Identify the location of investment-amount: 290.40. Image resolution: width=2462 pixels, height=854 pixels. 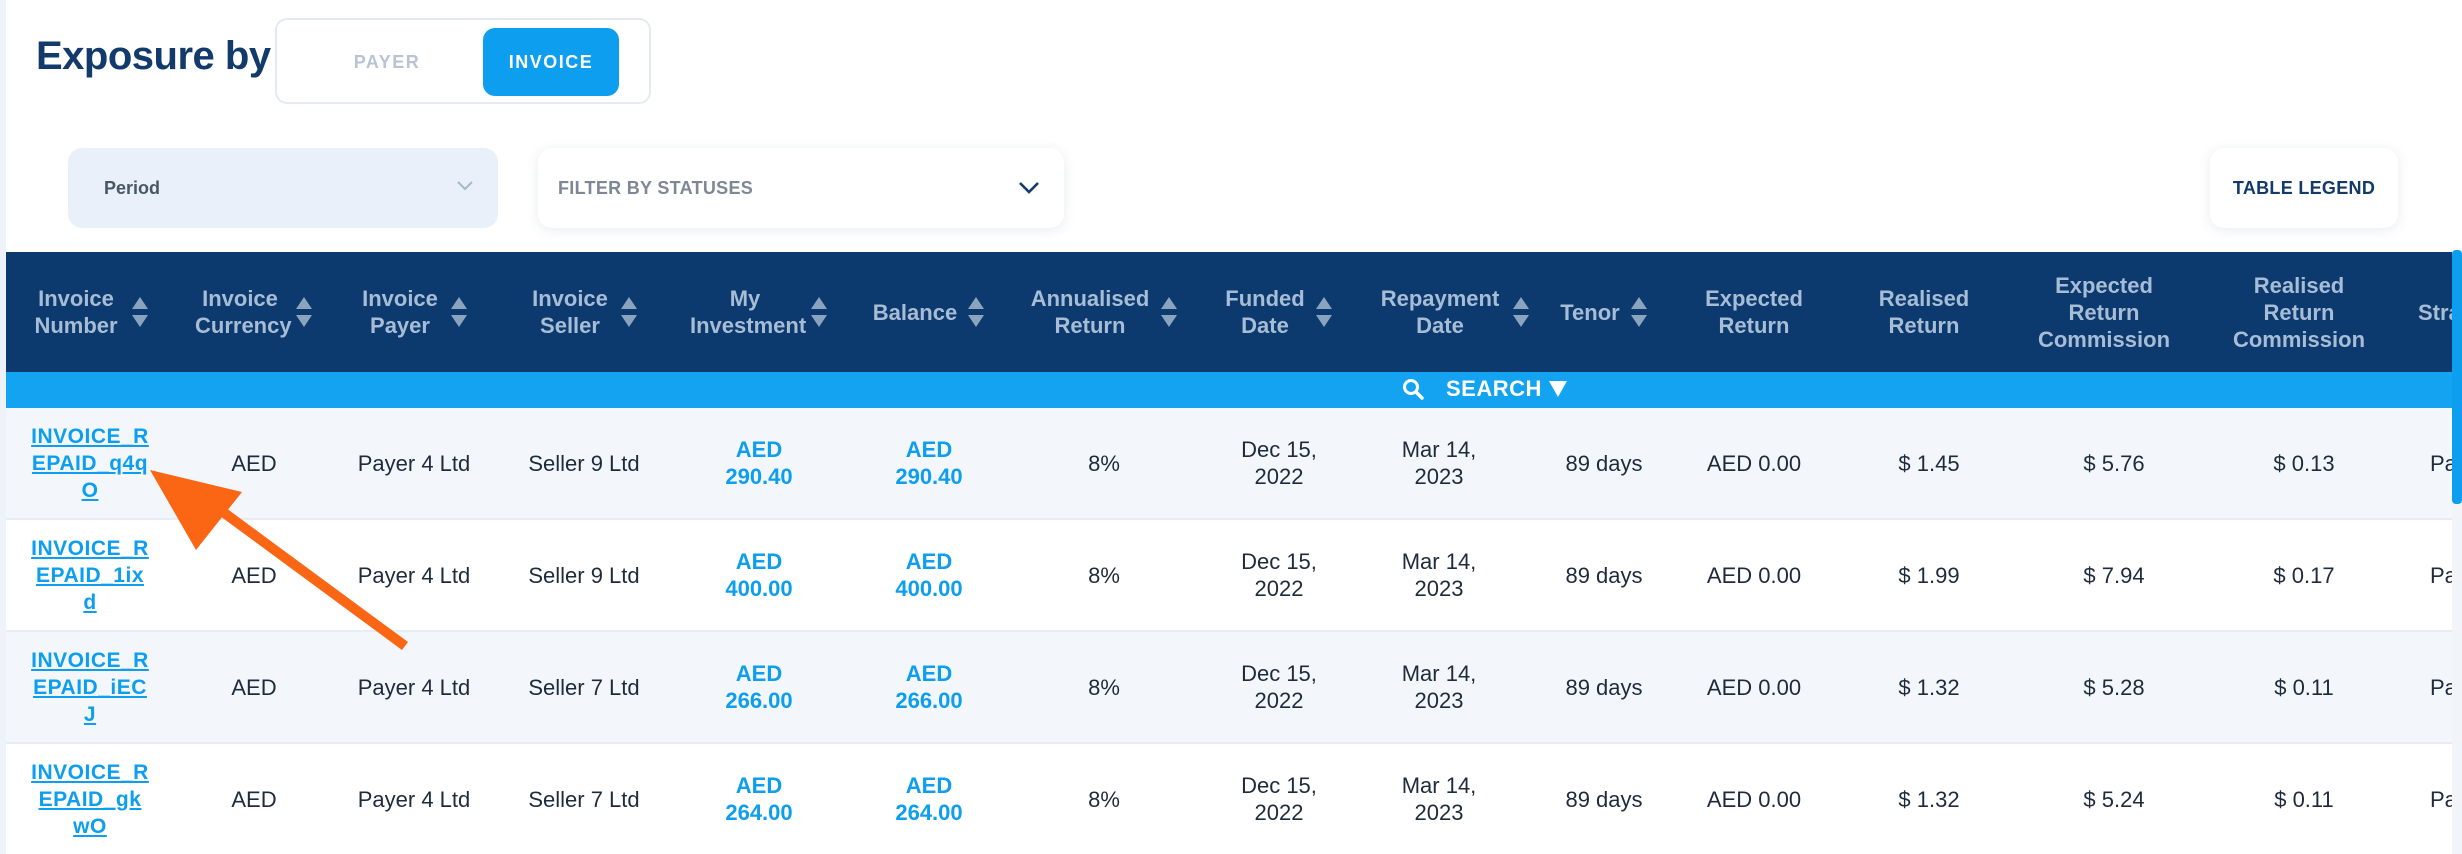
(759, 476).